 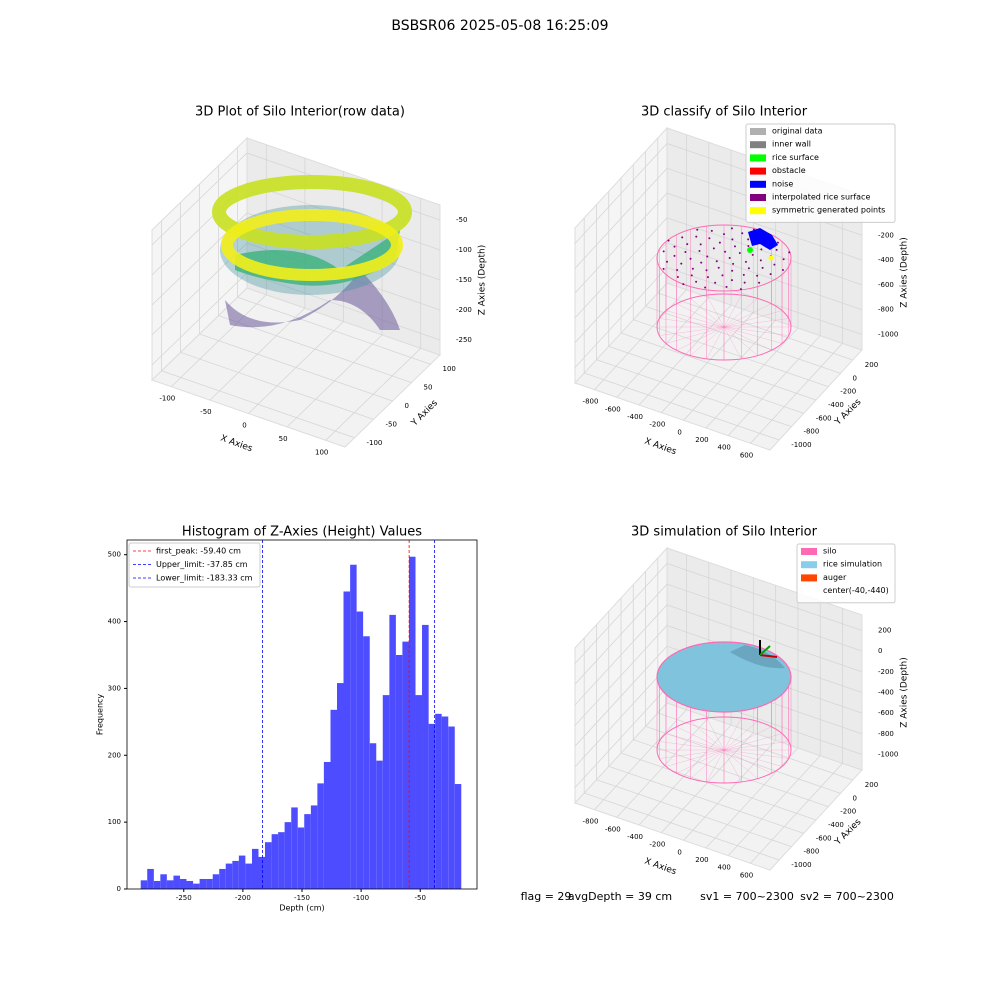 I want to click on legend-label: noise, so click(x=782, y=183).